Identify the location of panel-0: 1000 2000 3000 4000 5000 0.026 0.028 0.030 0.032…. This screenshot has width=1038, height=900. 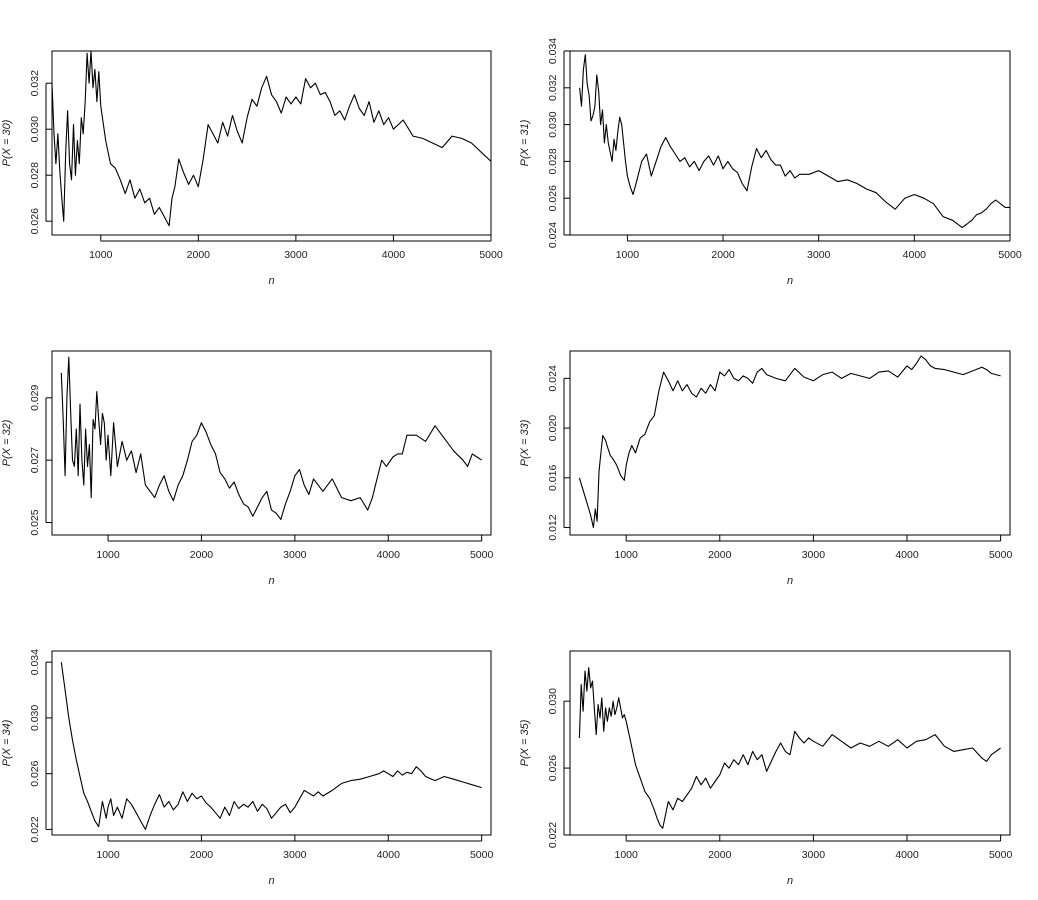
(252, 168).